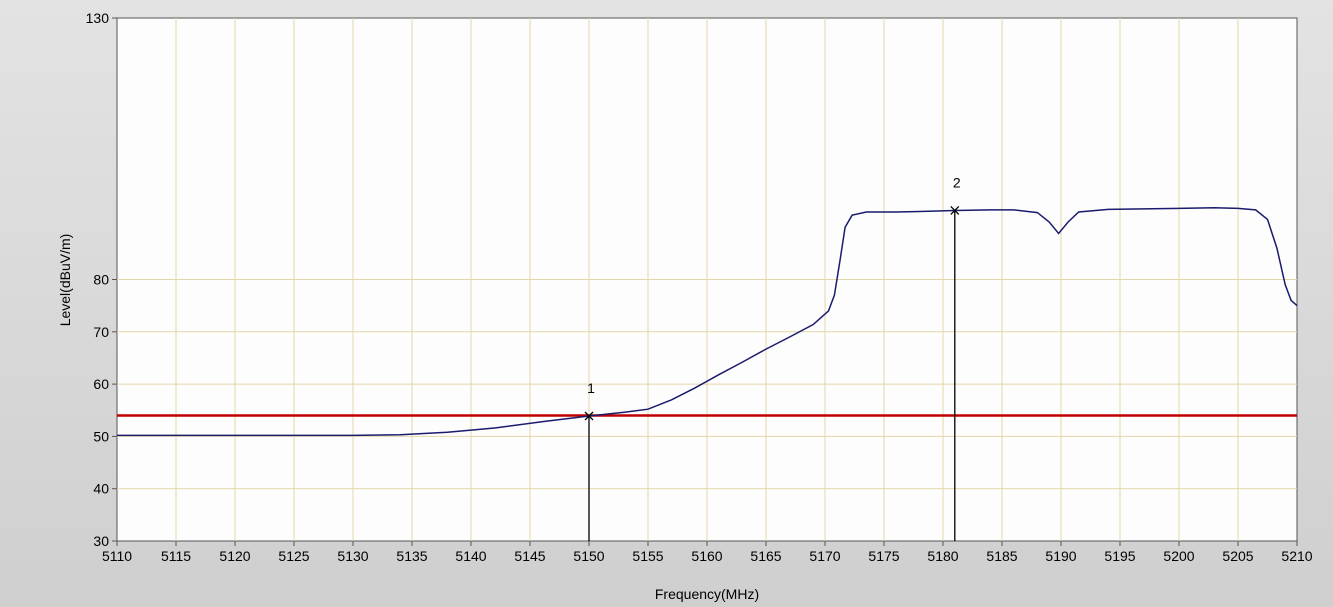 The height and width of the screenshot is (607, 1333). Describe the element at coordinates (470, 556) in the screenshot. I see `x-tick-label: 5140` at that location.